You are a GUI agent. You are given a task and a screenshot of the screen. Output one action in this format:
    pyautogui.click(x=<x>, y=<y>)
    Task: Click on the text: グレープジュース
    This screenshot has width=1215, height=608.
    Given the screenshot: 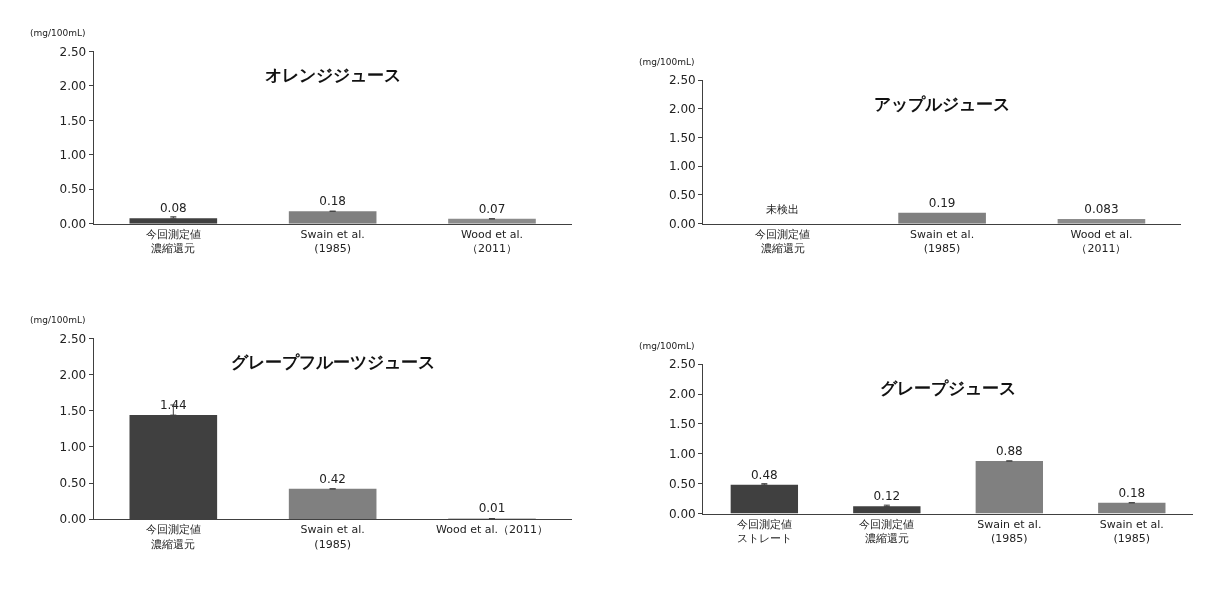 What is the action you would take?
    pyautogui.click(x=948, y=388)
    